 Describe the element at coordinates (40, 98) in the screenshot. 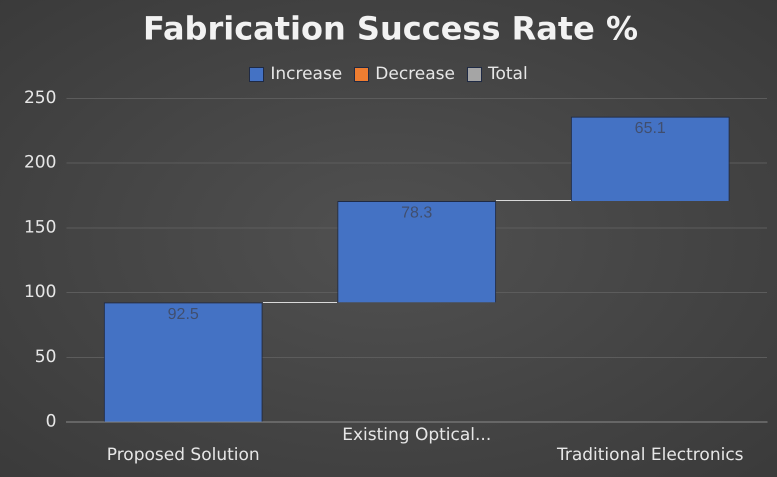

I see `y-tick-label: 250` at that location.